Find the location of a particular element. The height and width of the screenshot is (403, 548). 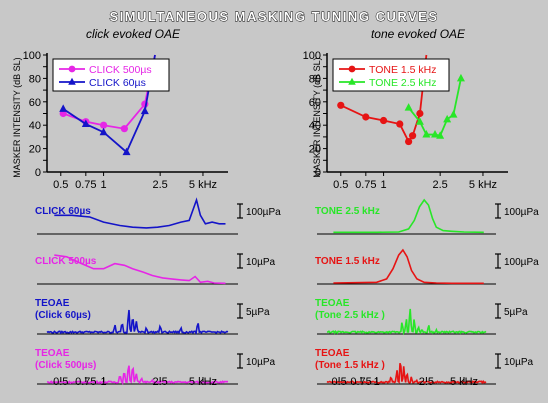

trace-label: TONE 1.5 kHz is located at coordinates (347, 261).